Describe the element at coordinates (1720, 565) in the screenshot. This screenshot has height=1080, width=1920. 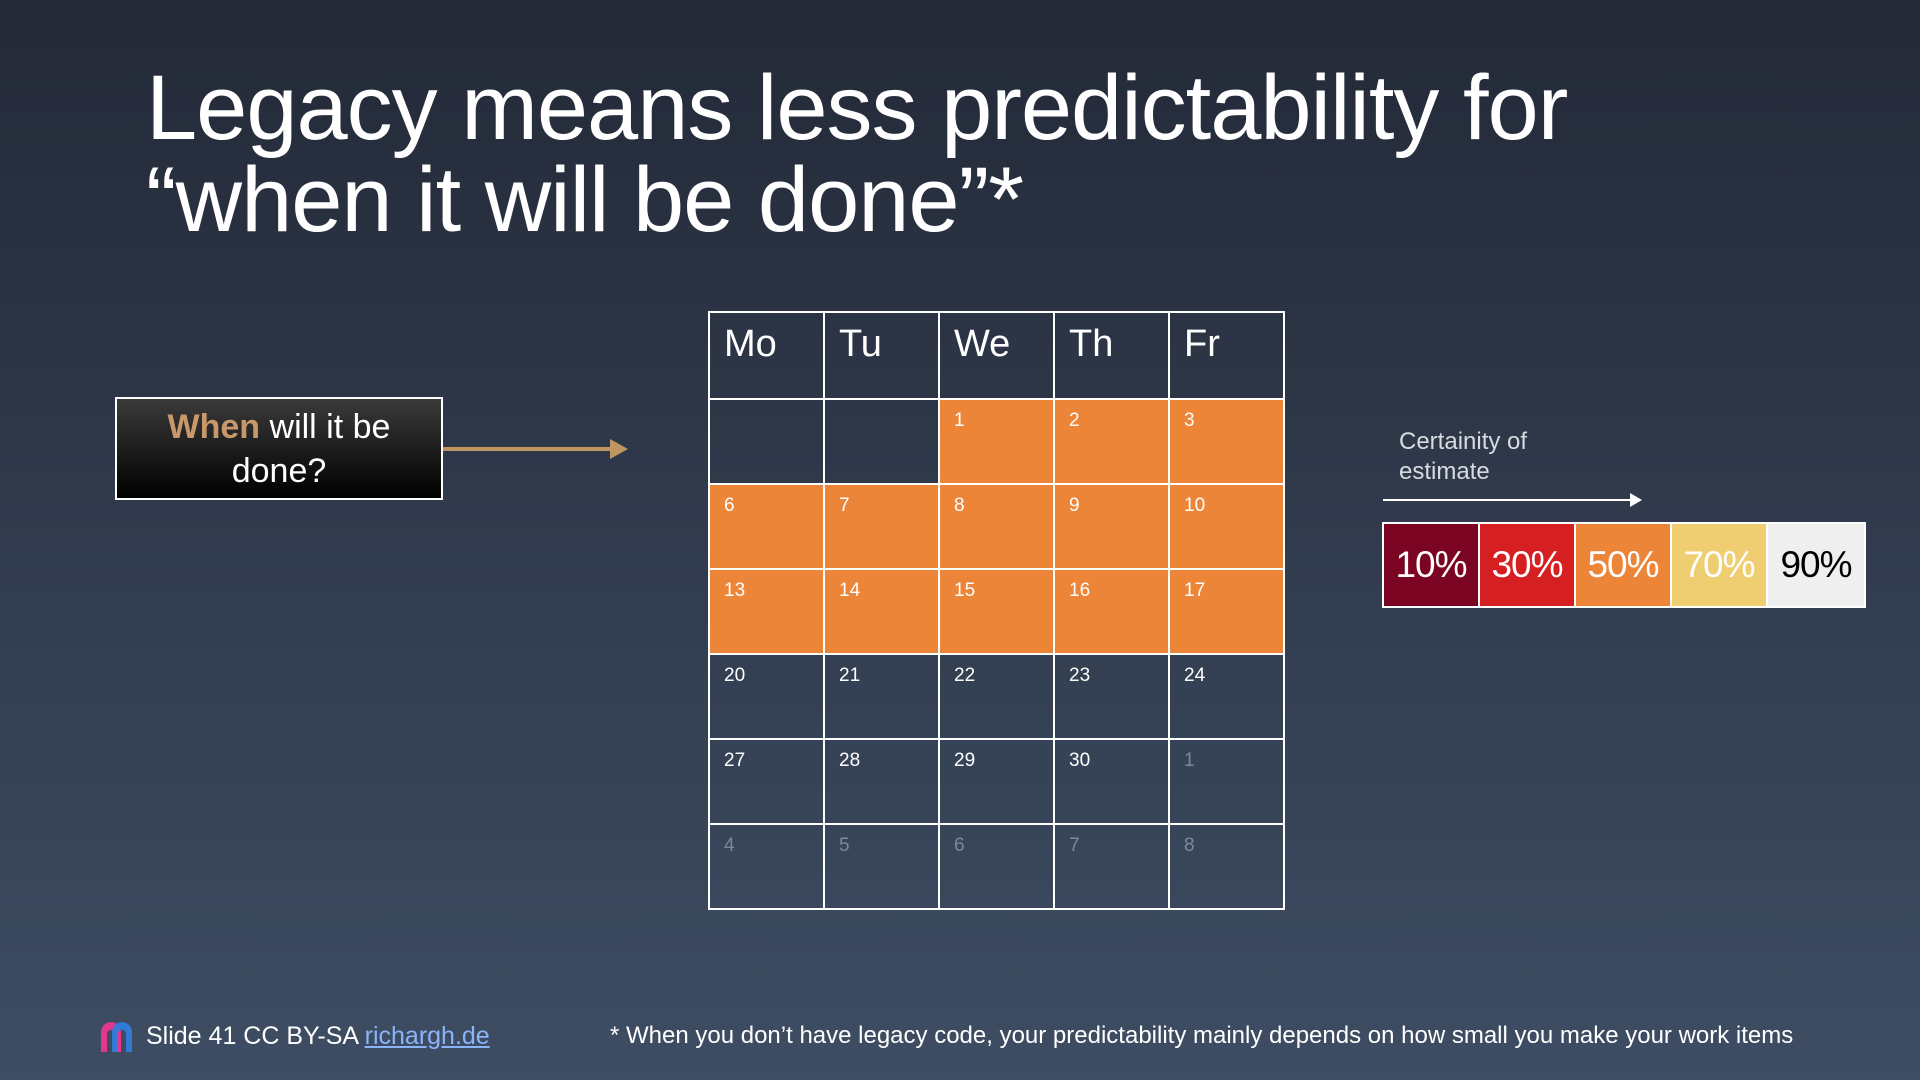
I see `certainty-level: 70%` at that location.